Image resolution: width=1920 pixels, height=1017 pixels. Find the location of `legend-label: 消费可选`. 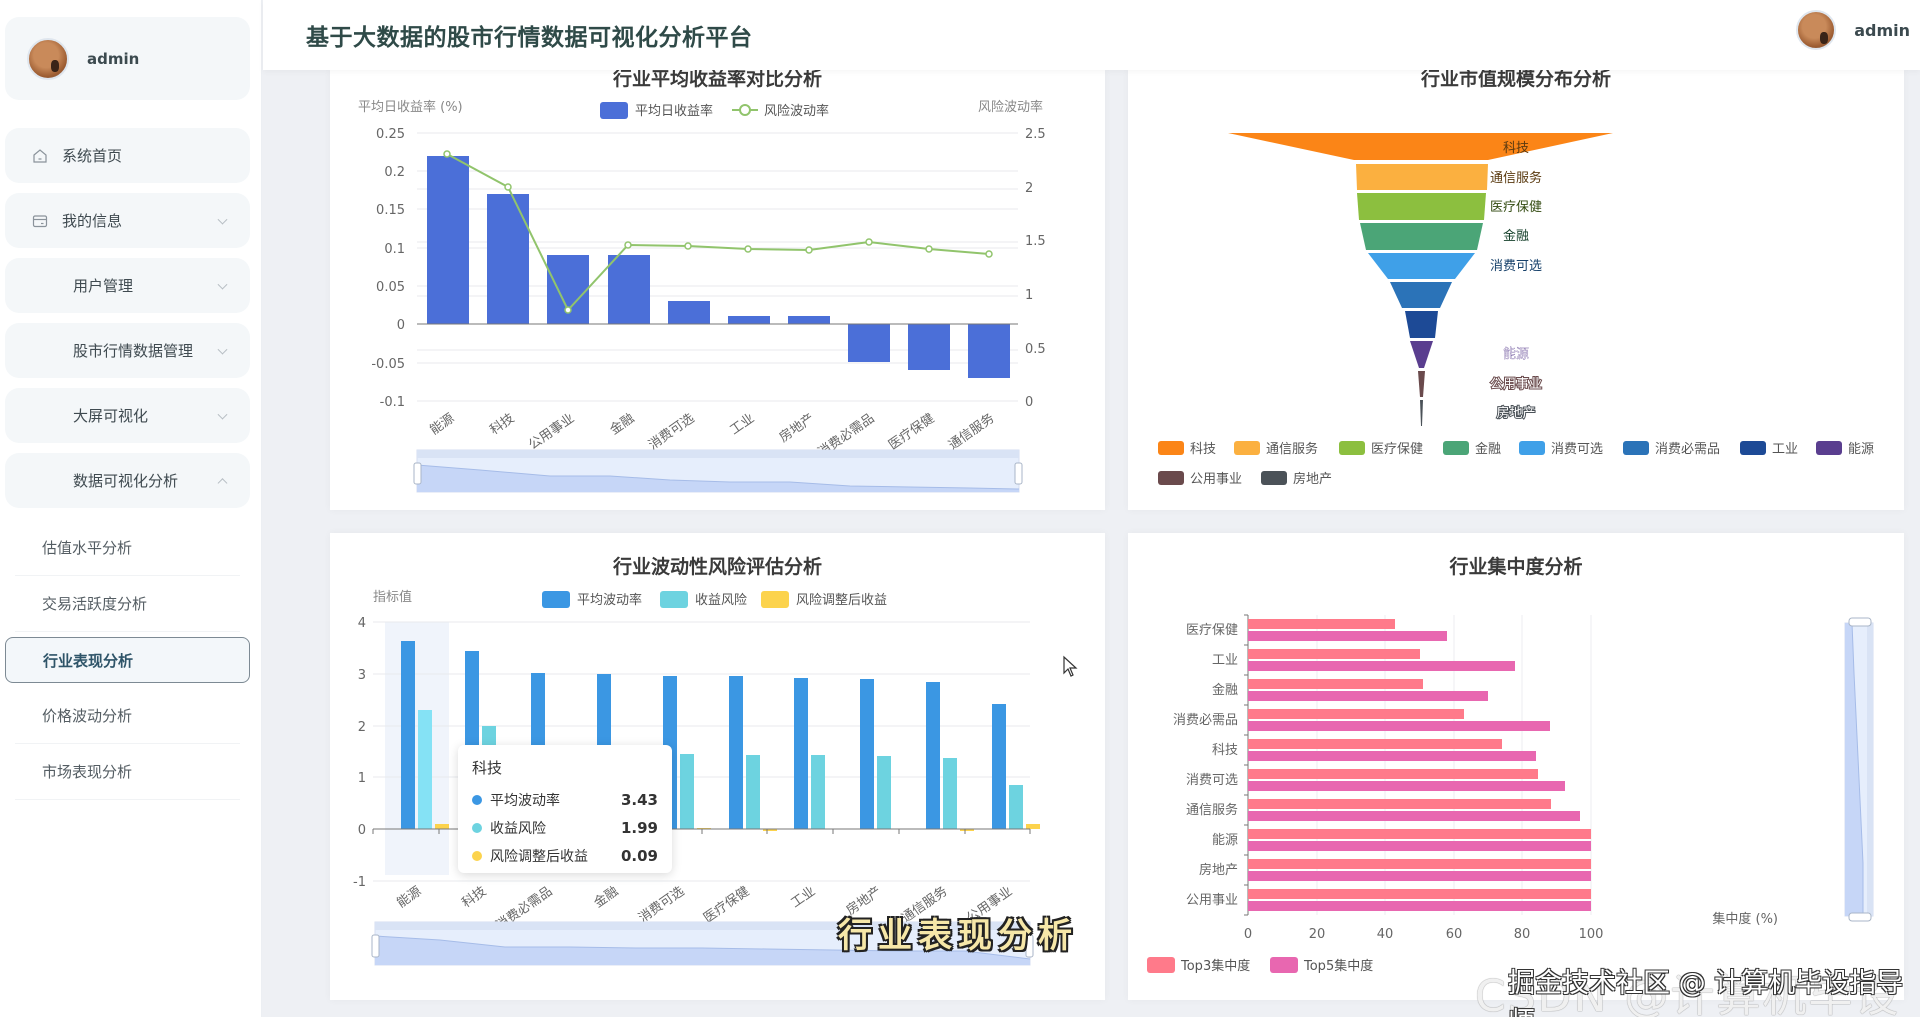

legend-label: 消费可选 is located at coordinates (1577, 449).